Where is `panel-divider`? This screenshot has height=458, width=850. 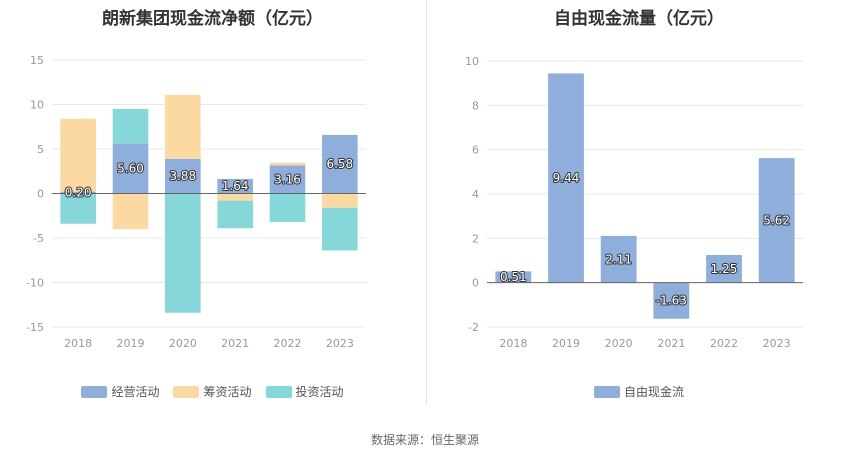 panel-divider is located at coordinates (426, 202).